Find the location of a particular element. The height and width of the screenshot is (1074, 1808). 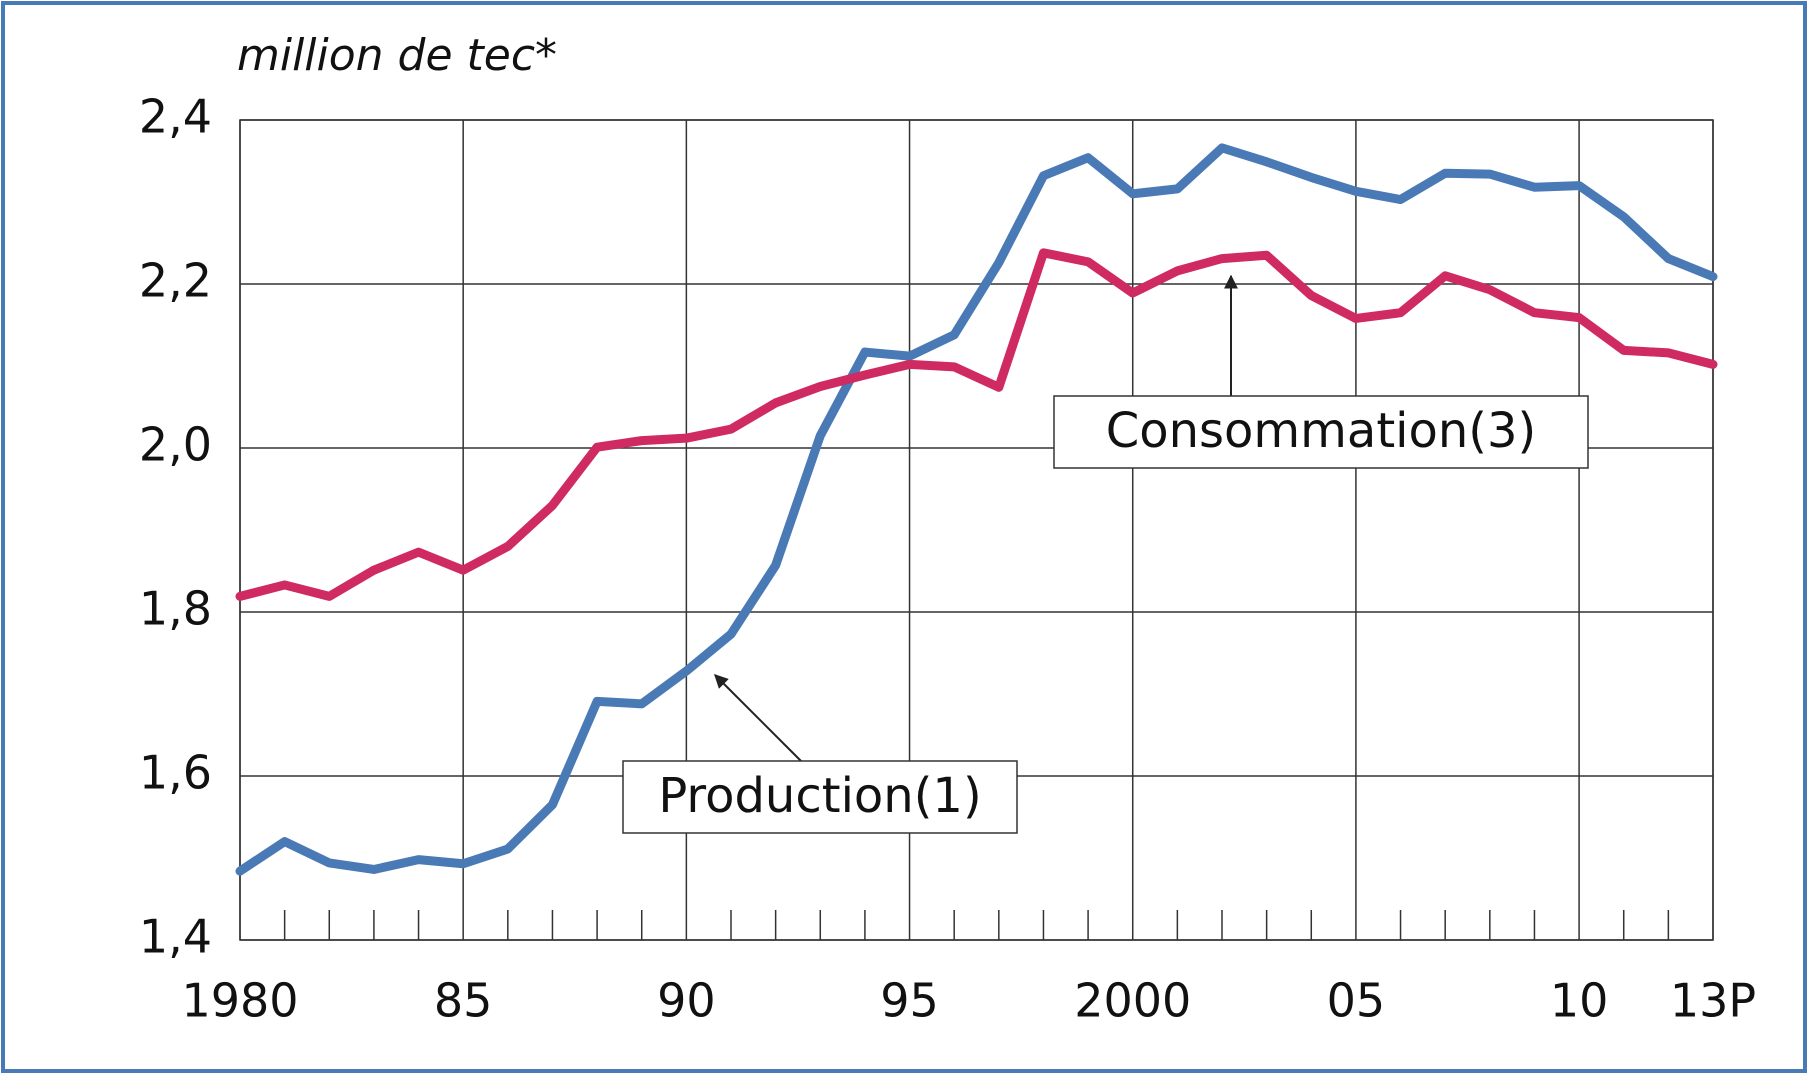

x-tick-label: 13P is located at coordinates (1713, 1001).